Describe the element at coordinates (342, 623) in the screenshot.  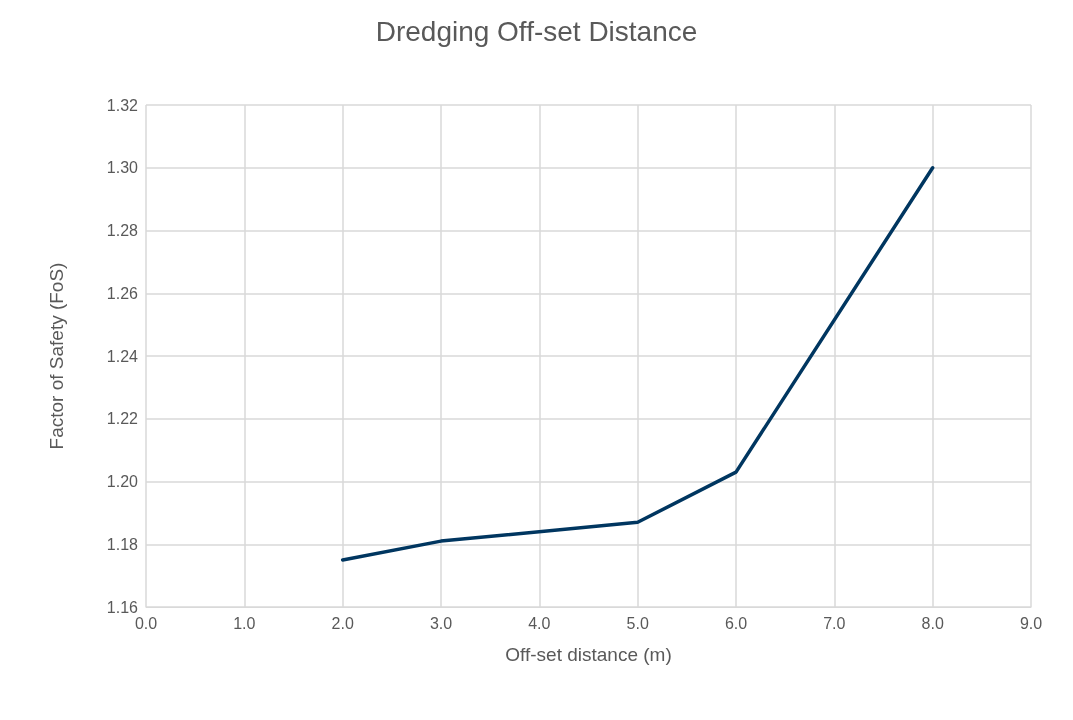
I see `x-tick-label: 2.0` at that location.